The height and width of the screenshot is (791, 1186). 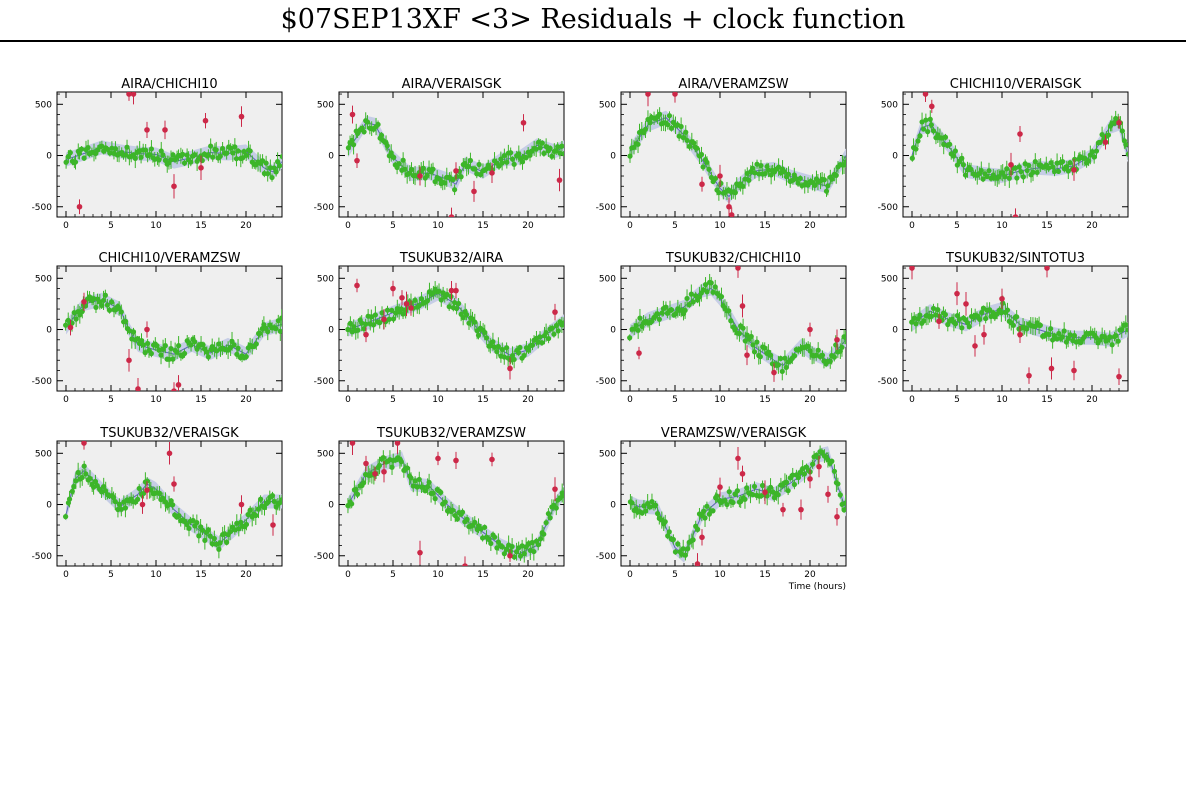 I want to click on panel-tsukub32-sintotu3: TSUKUB32/SINTOTU3 0 5 10 15 20 -500 0 500, so click(x=1003, y=328).